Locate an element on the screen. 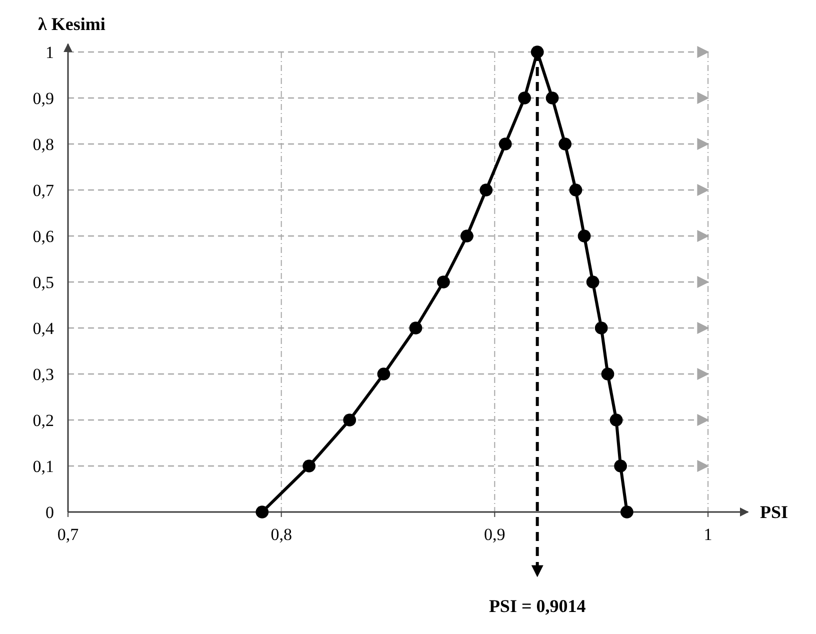 The height and width of the screenshot is (634, 816). y-tick-label: 0,5 is located at coordinates (43, 282).